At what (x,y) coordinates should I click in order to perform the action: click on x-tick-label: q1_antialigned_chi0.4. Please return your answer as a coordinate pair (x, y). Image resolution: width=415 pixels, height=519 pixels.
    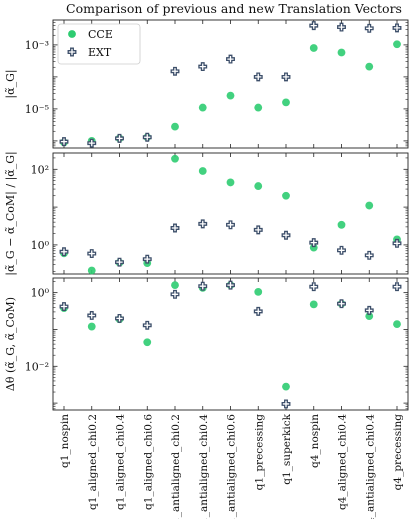
    Looking at the image, I should click on (204, 466).